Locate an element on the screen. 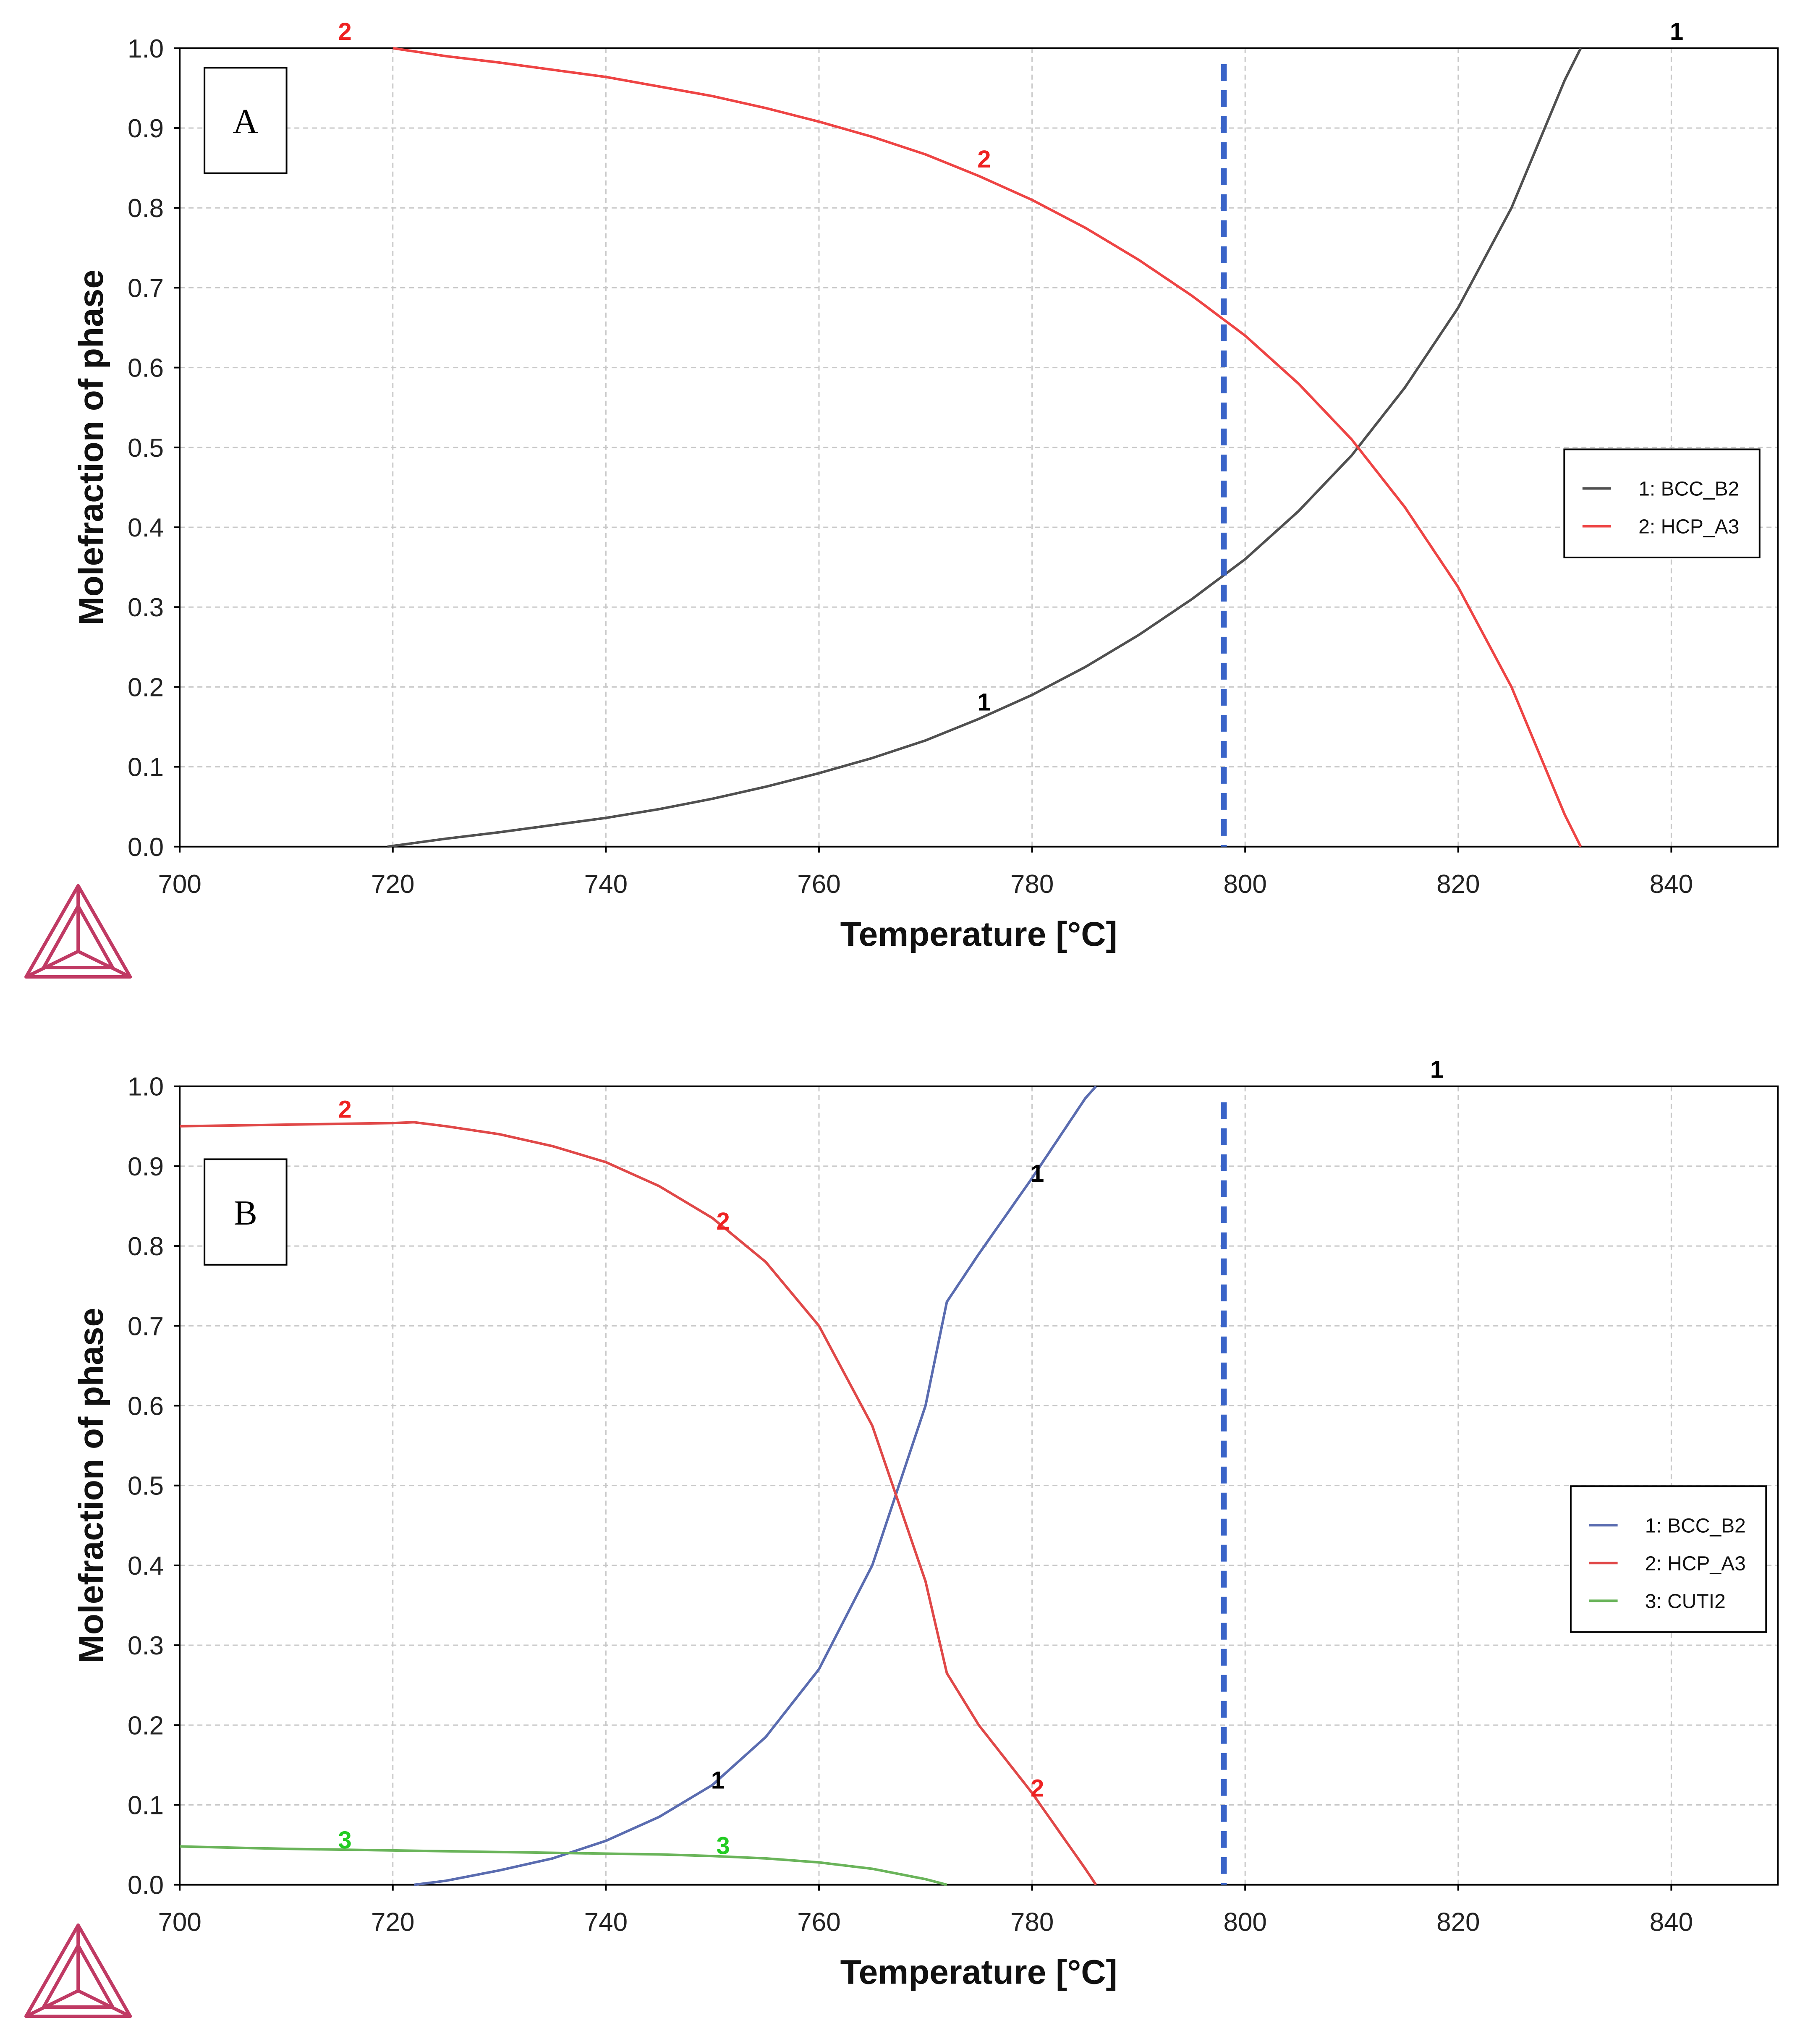 The width and height of the screenshot is (1813, 2044). legend-entry-3: 3: CUTI2 is located at coordinates (1685, 1601).